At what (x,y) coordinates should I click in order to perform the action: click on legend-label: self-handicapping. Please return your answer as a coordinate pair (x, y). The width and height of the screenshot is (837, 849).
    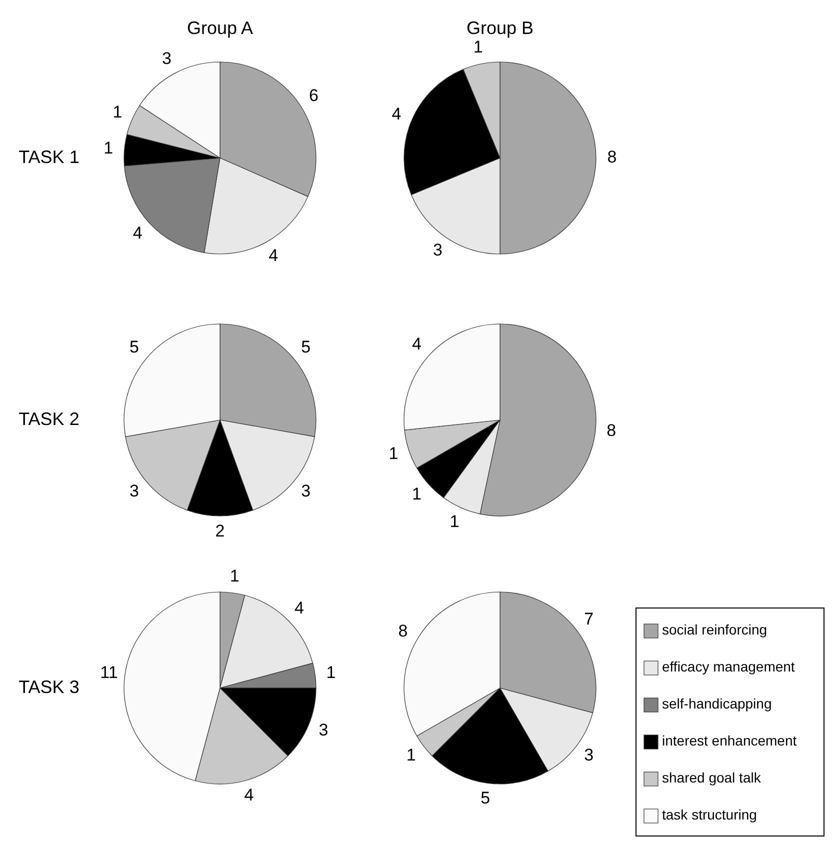
    Looking at the image, I should click on (717, 704).